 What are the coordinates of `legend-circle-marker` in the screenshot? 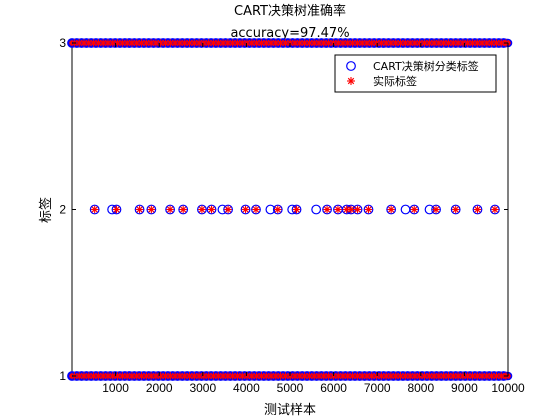 It's located at (351, 66).